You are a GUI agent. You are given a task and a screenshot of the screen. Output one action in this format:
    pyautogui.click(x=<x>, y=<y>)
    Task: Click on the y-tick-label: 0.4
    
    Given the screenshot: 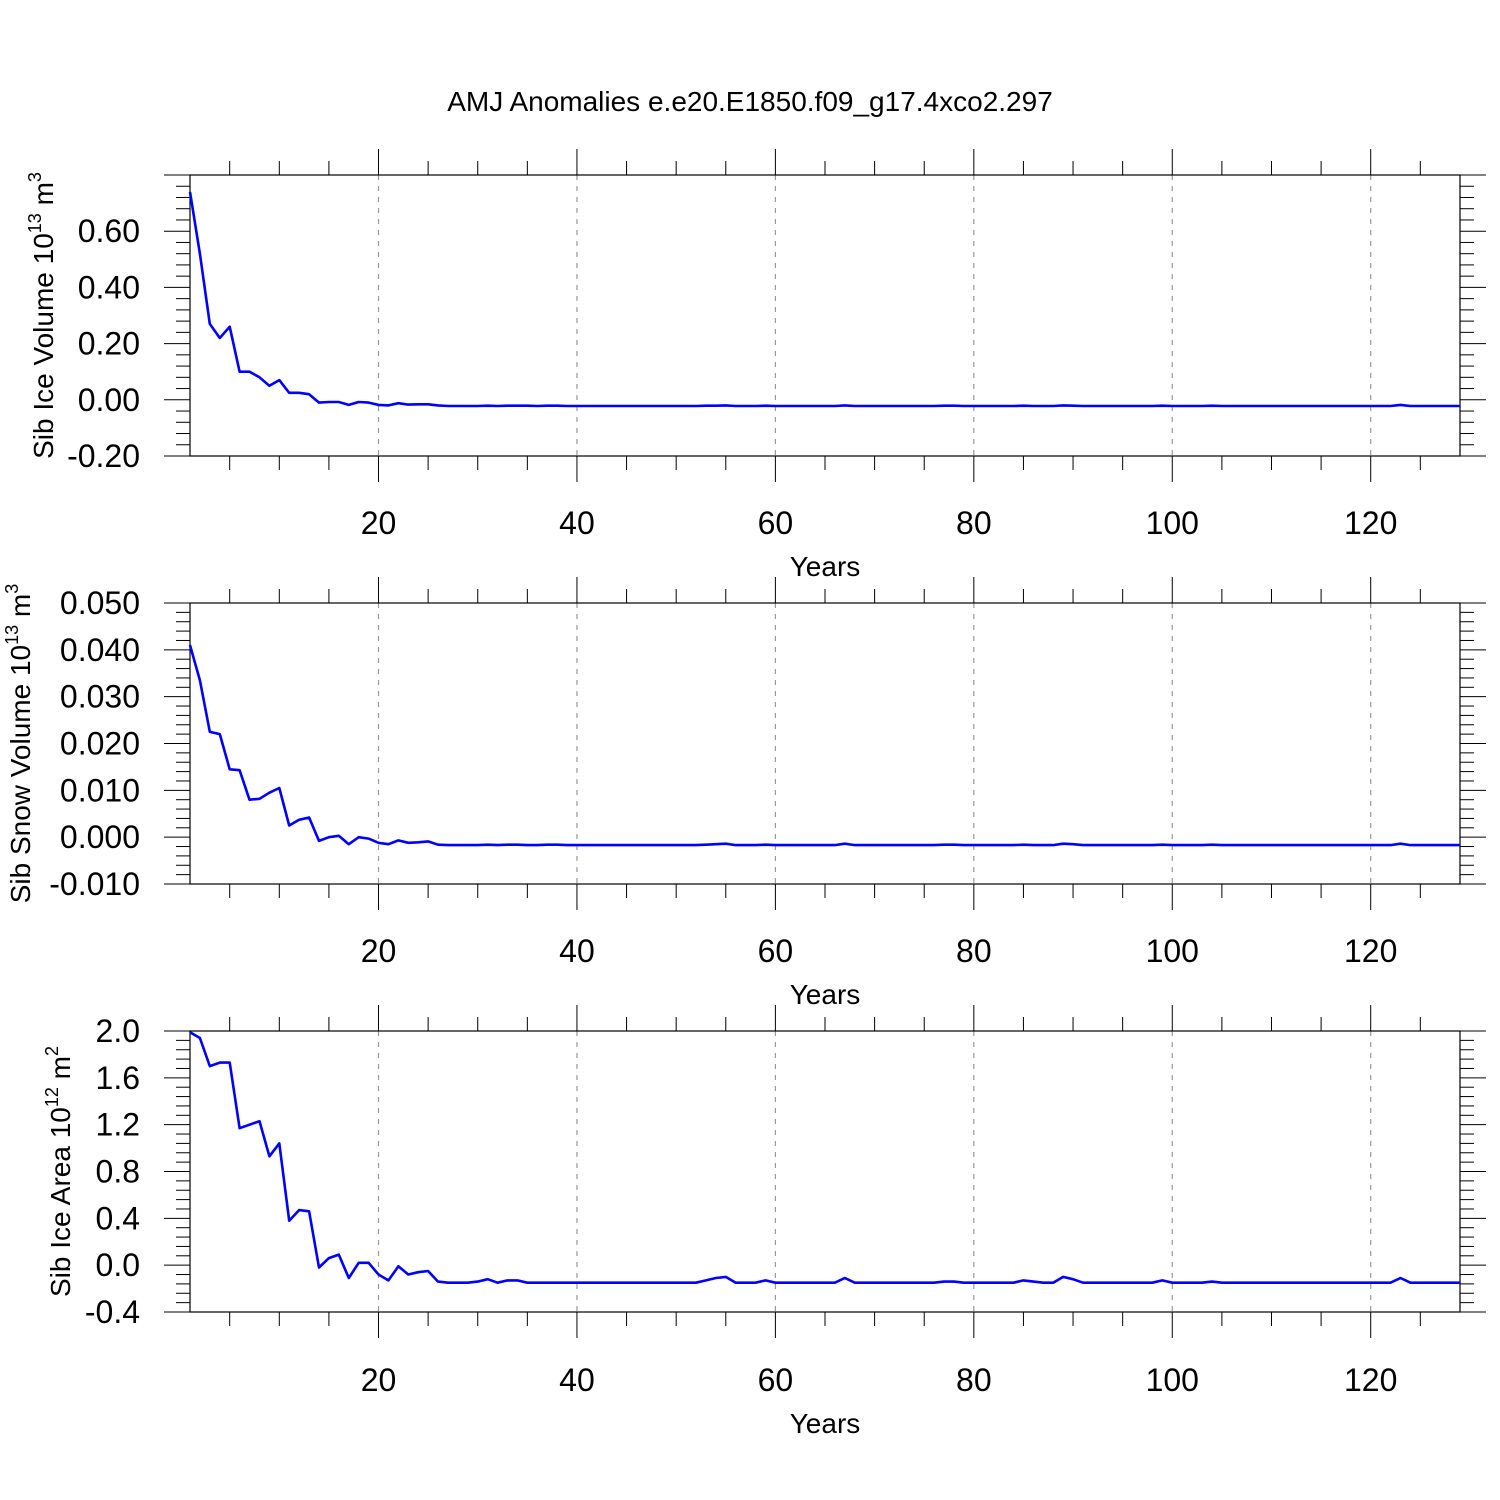 What is the action you would take?
    pyautogui.click(x=118, y=1218)
    